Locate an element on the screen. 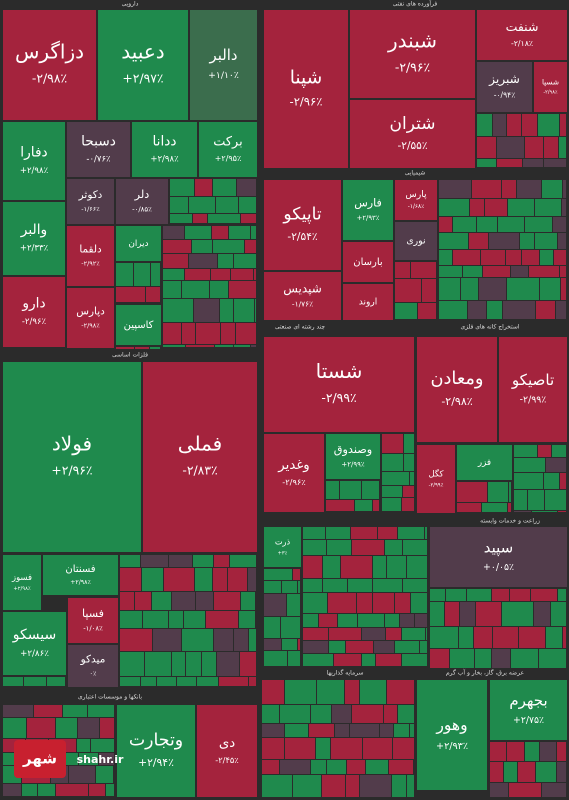  stock-change: +۱/۱۰٪ is located at coordinates (223, 75).